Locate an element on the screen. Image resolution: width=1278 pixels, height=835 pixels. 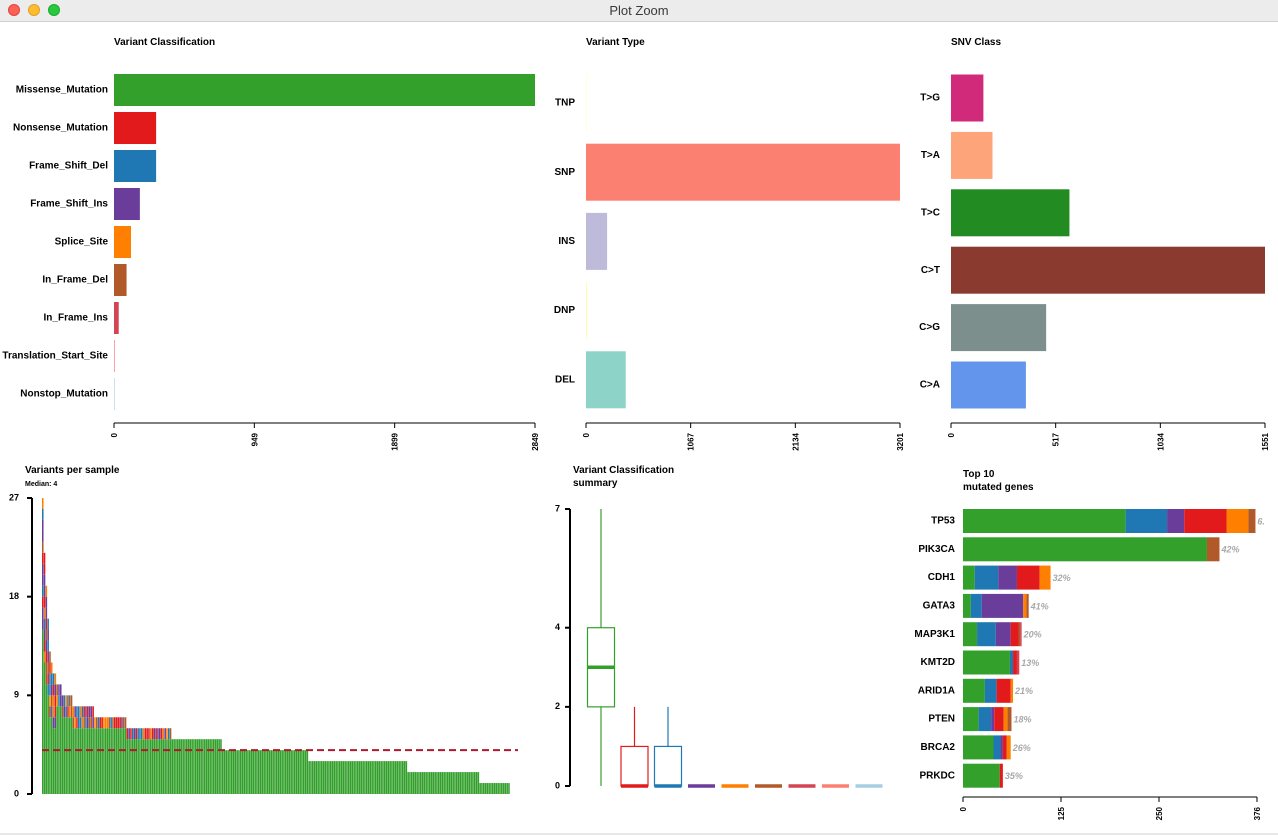
window-bottom-edge is located at coordinates (639, 834).